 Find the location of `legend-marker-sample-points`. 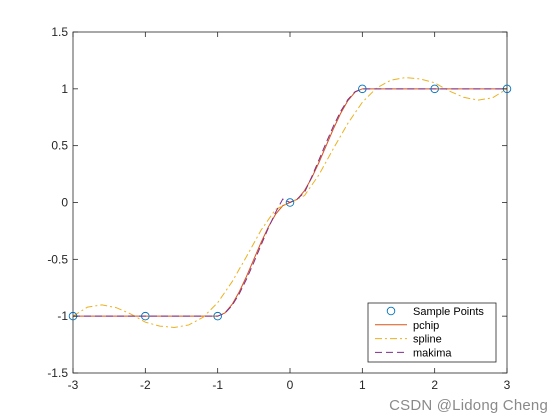

legend-marker-sample-points is located at coordinates (391, 311).